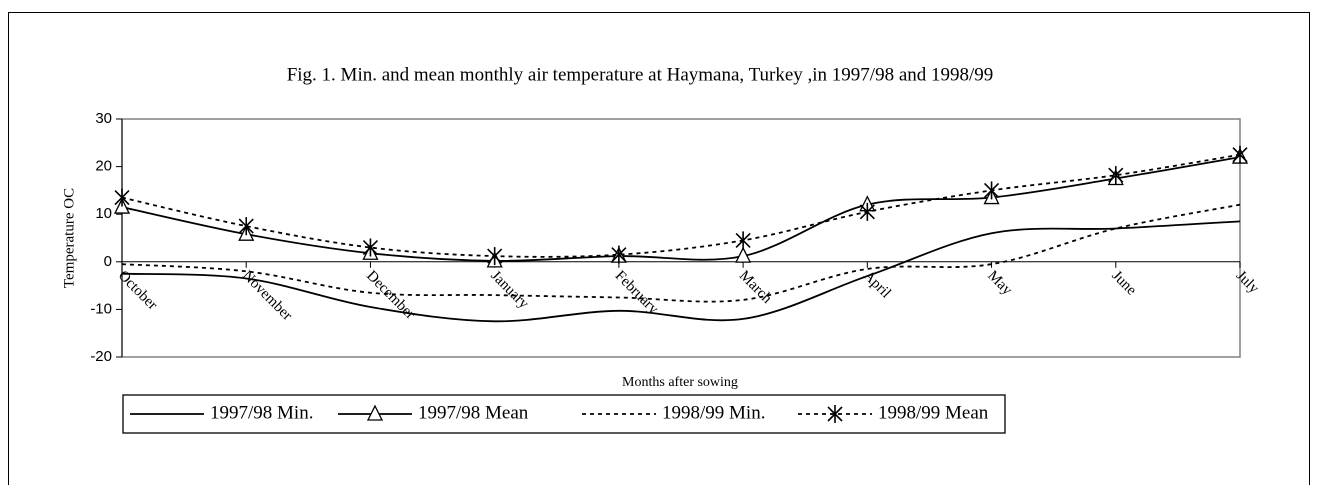 The image size is (1318, 485). What do you see at coordinates (103, 213) in the screenshot?
I see `y-tick-label: 10` at bounding box center [103, 213].